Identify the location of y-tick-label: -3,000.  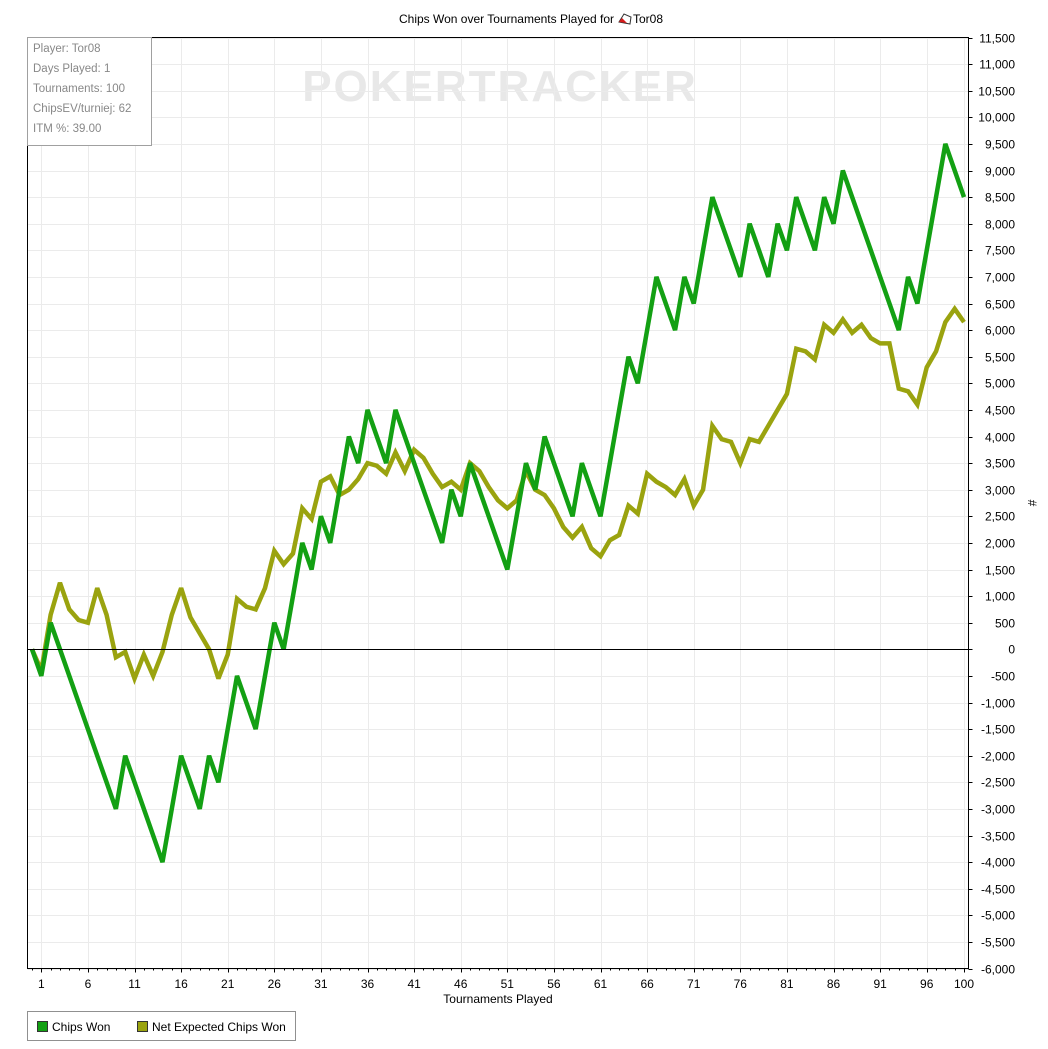
(998, 810).